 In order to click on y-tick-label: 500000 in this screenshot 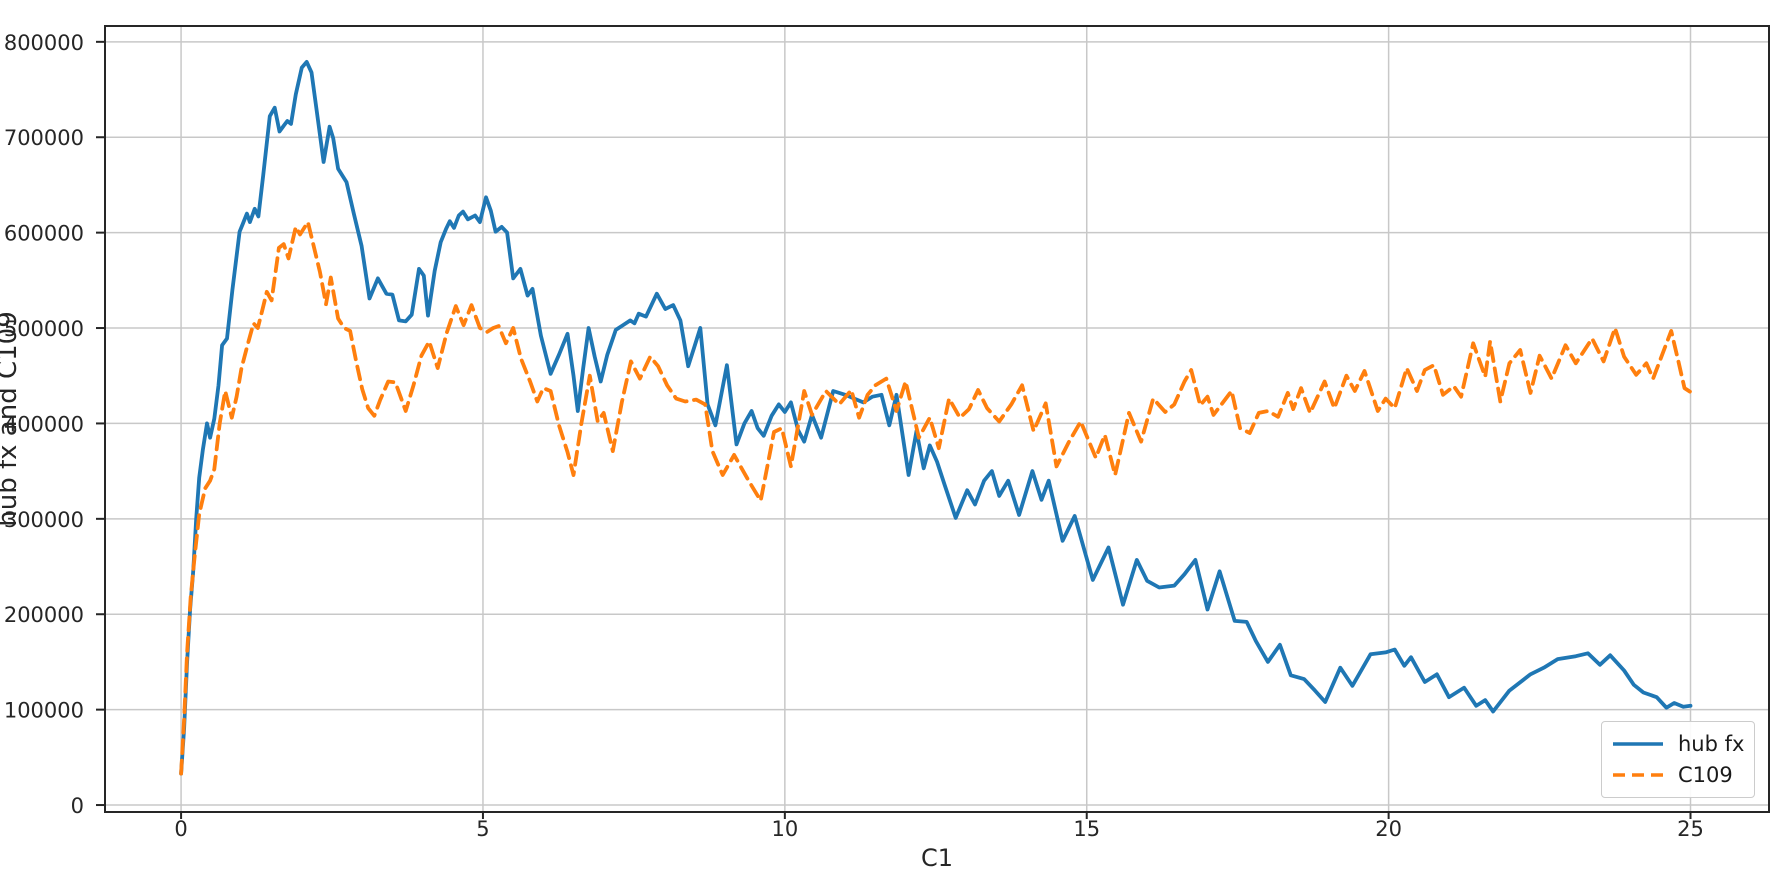, I will do `click(44, 329)`.